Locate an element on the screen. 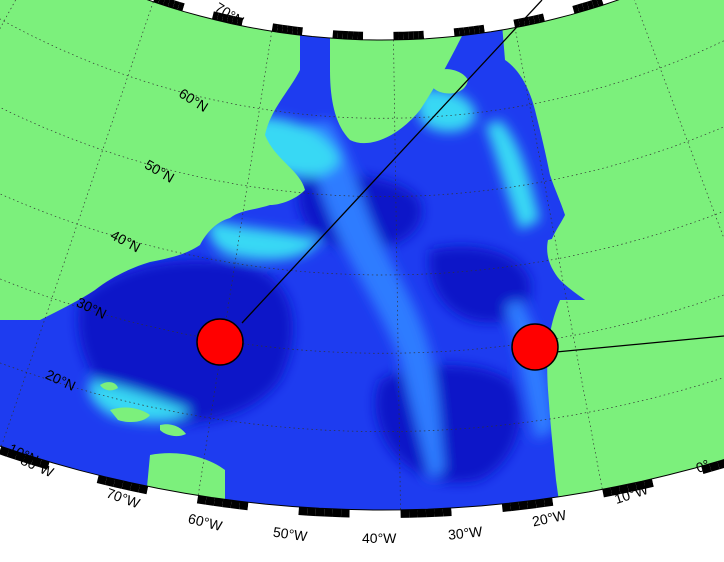  shelf-europe is located at coordinates (512, 175).